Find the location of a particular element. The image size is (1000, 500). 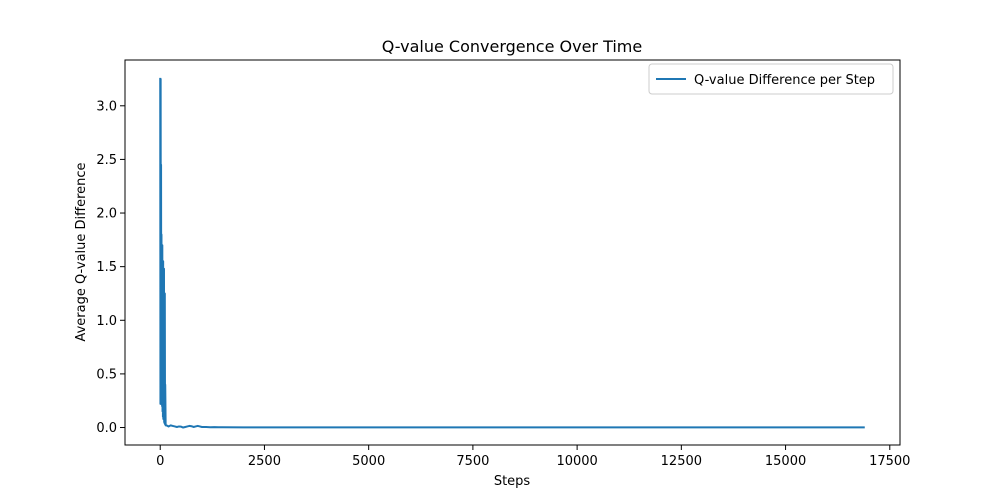

y-tick-label: 0.5 is located at coordinates (106, 374).